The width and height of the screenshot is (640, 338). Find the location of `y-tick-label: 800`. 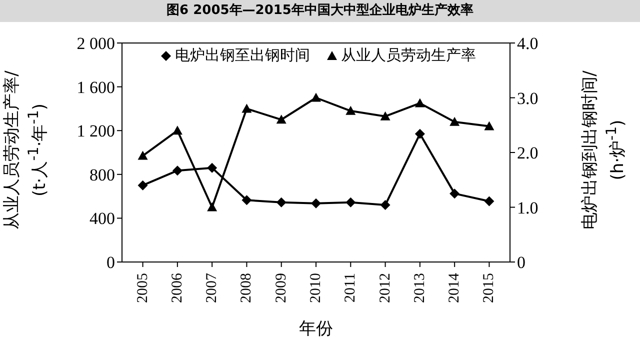

y-tick-label: 800 is located at coordinates (102, 174).